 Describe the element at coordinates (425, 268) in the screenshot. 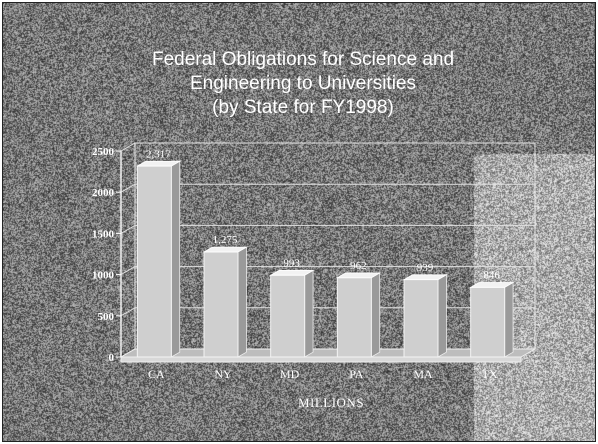

I see `data-label: 939` at that location.